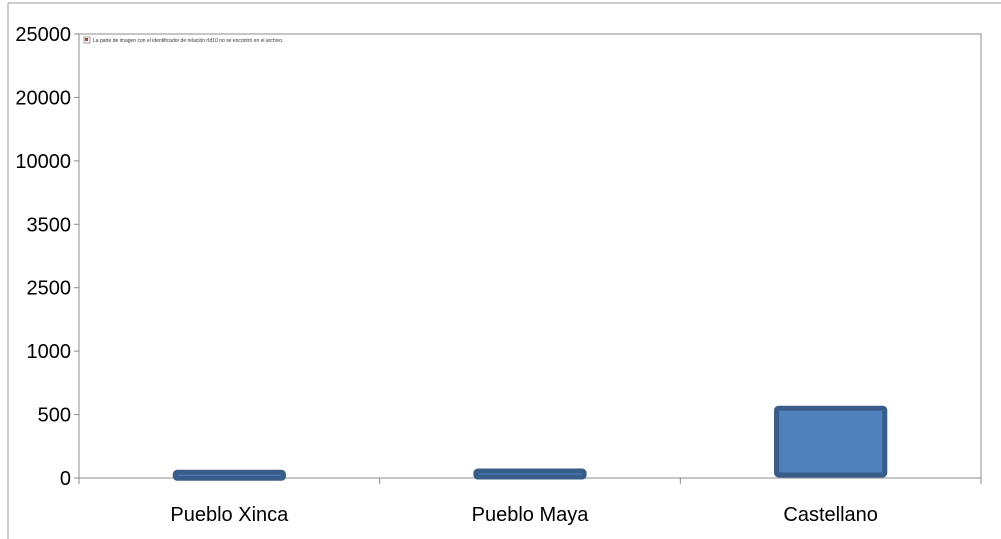 The height and width of the screenshot is (539, 1001). Describe the element at coordinates (831, 441) in the screenshot. I see `bar-castellano` at that location.